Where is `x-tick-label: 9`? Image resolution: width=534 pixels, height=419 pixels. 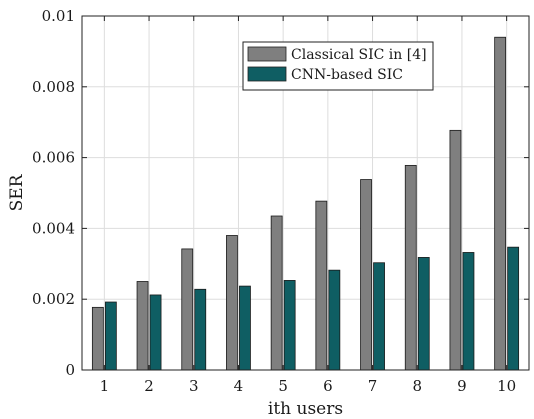
x-tick-label: 9 is located at coordinates (462, 386).